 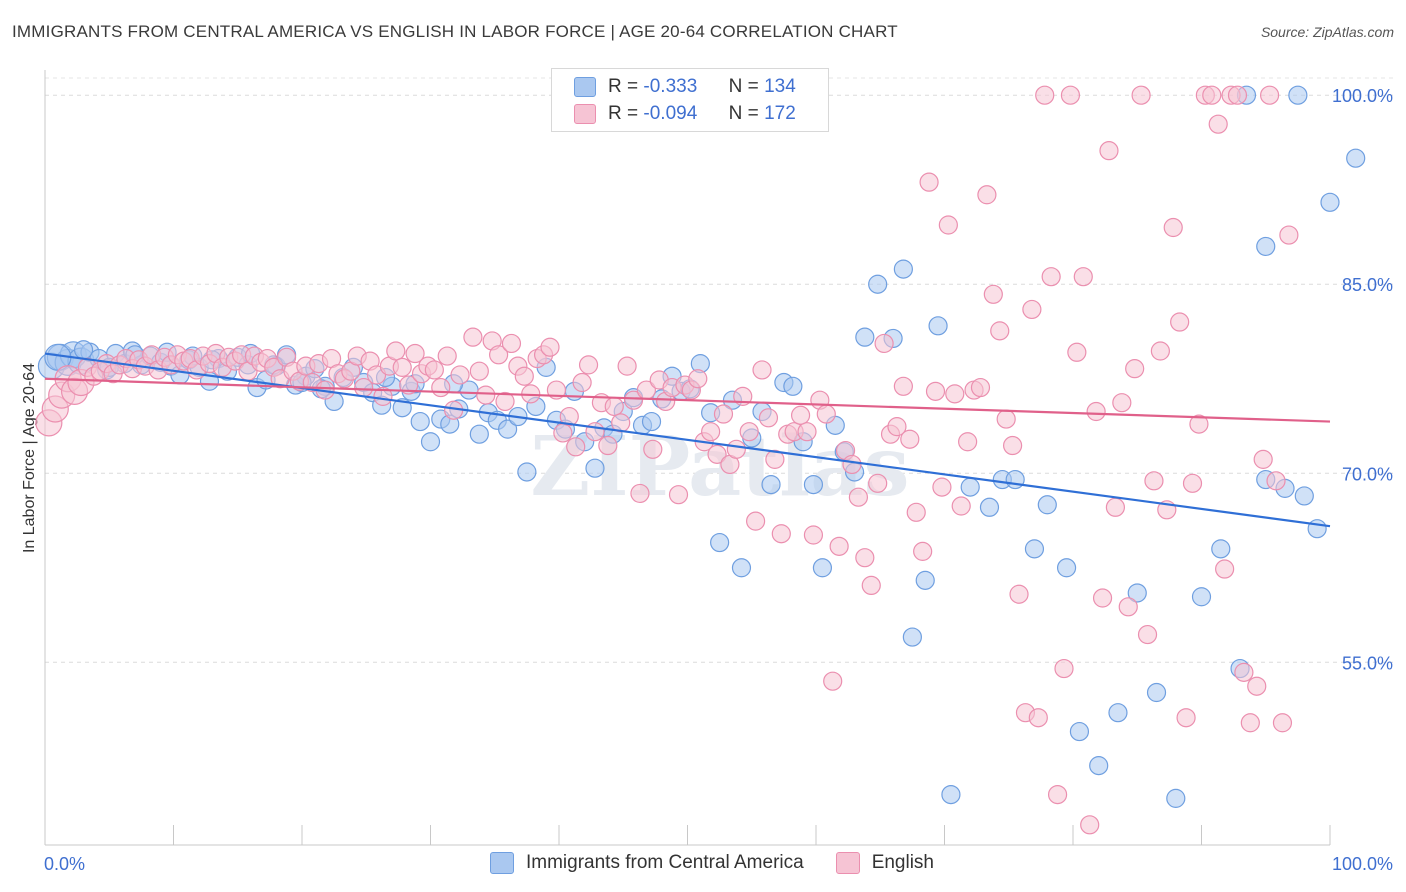 I want to click on legend-r-value-english: -0.094, so click(x=670, y=113).